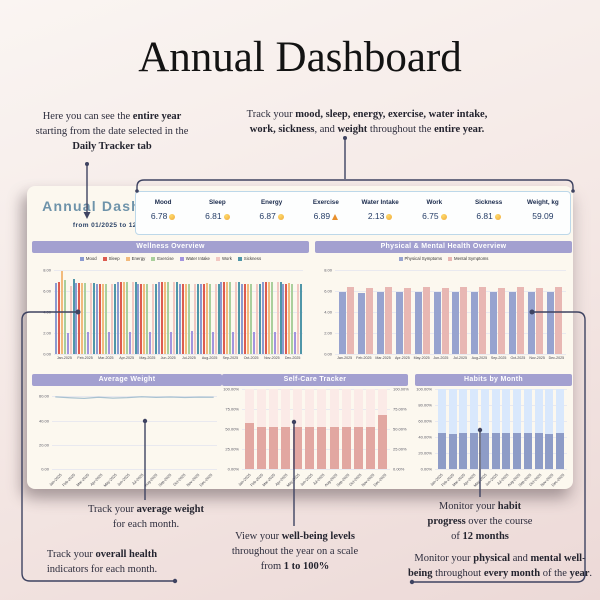 Image resolution: width=600 pixels, height=600 pixels. Describe the element at coordinates (380, 210) in the screenshot. I see `stat-item: Water Intake 2.13` at that location.